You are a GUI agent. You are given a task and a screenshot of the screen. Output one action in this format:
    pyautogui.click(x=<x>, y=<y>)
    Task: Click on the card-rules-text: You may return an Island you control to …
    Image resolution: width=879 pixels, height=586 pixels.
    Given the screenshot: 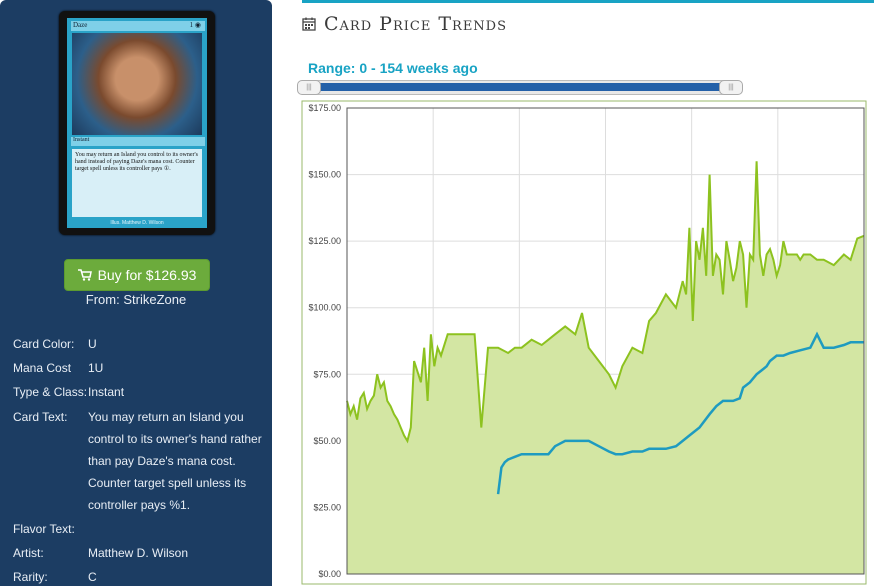 What is the action you would take?
    pyautogui.click(x=137, y=183)
    